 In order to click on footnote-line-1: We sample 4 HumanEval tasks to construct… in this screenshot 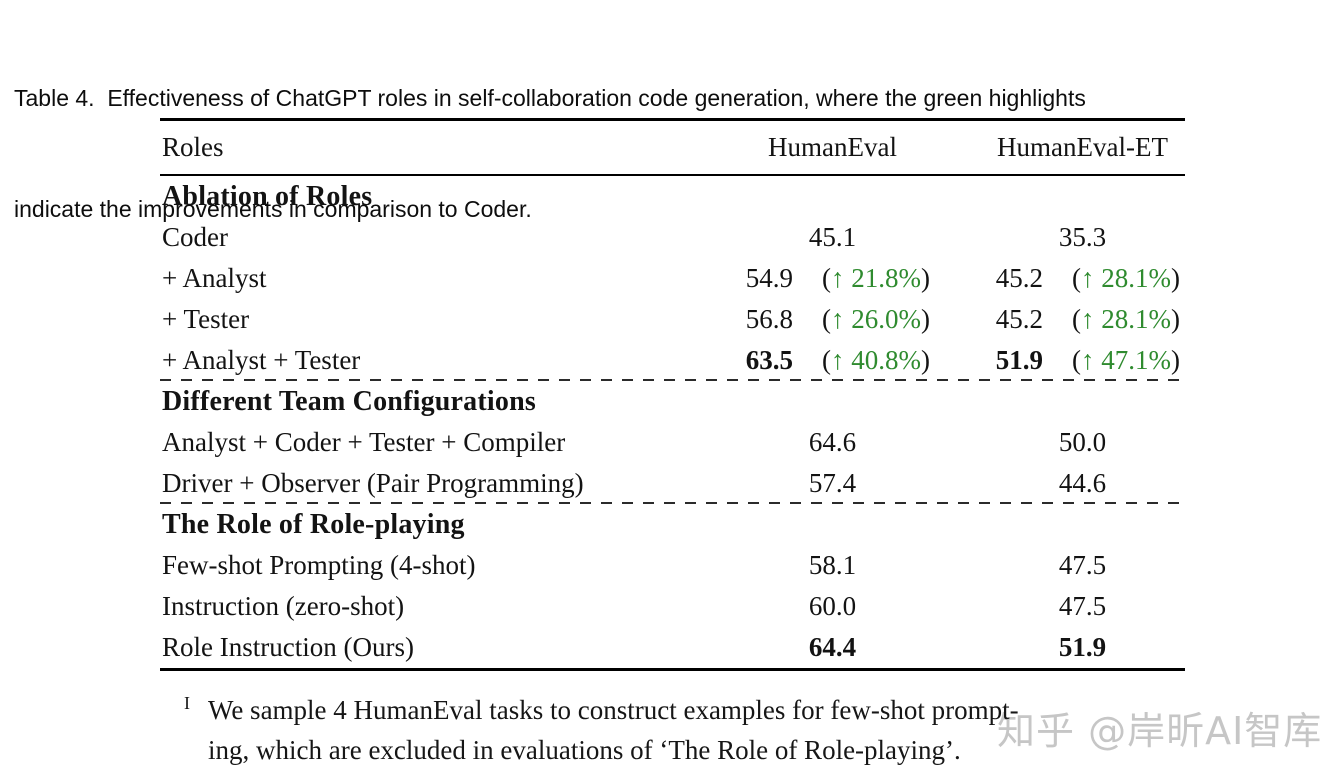, I will do `click(613, 710)`.